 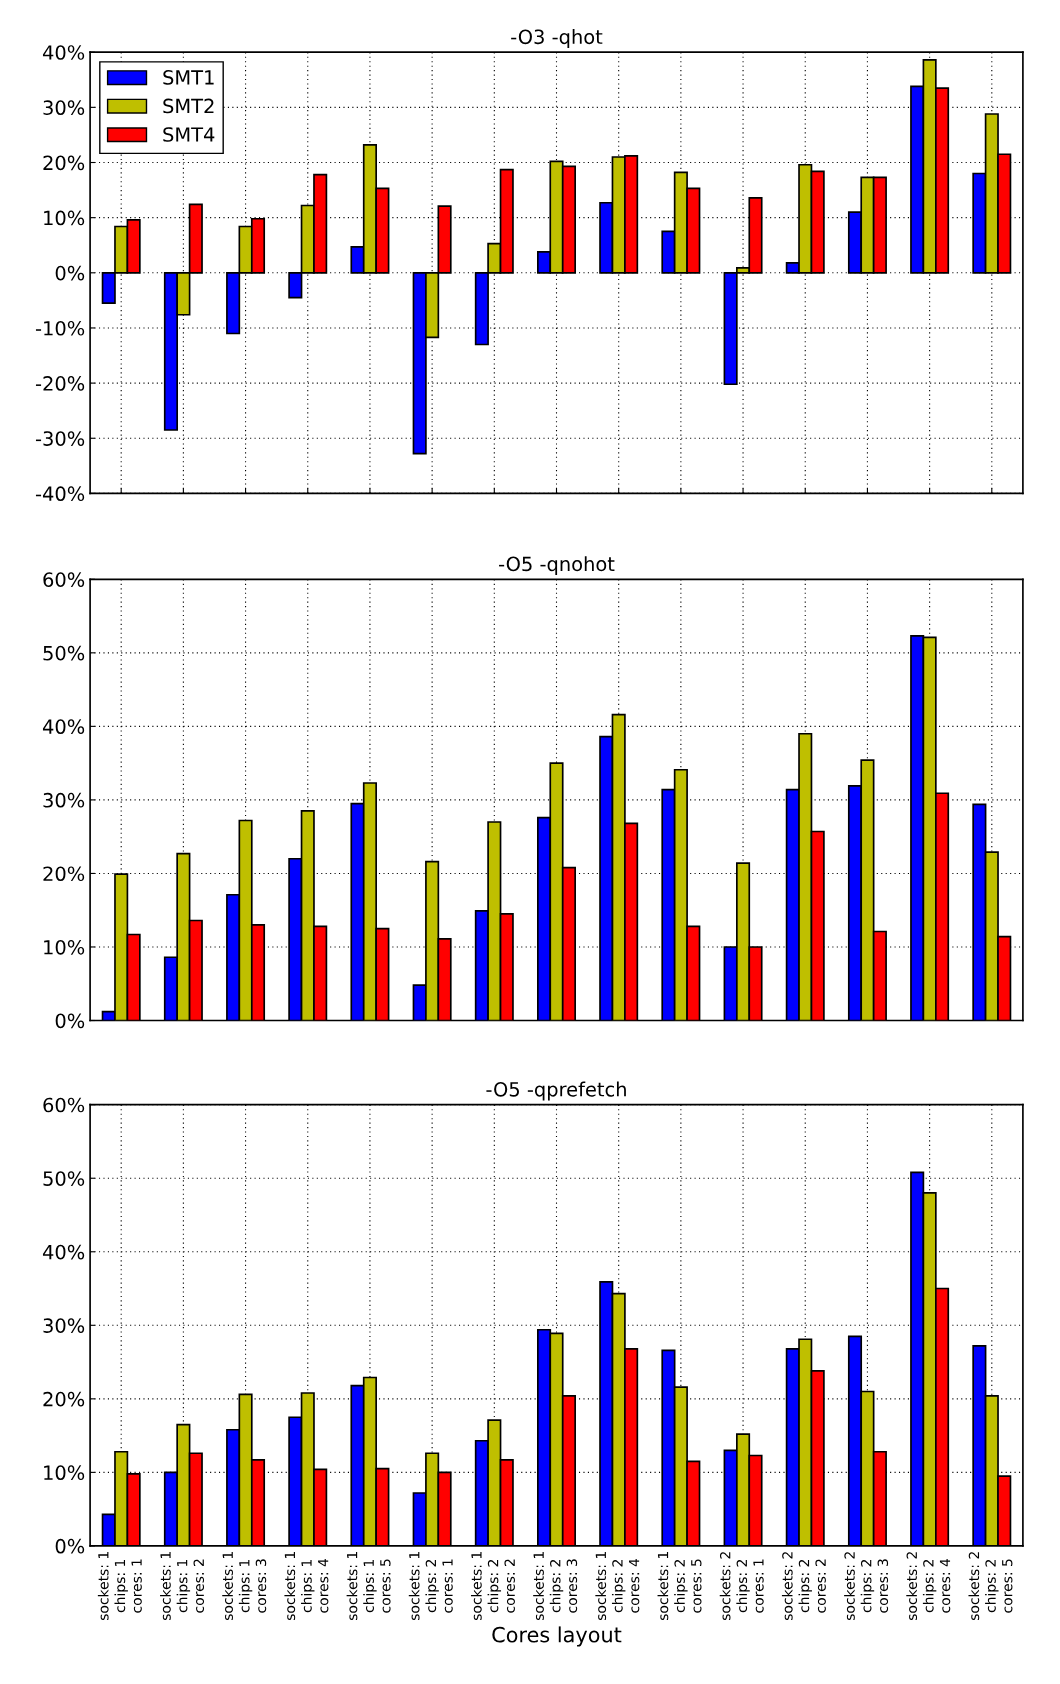 I want to click on x-tick-label: sockets: 1 chips: 2 cores: 3, so click(x=555, y=1586).